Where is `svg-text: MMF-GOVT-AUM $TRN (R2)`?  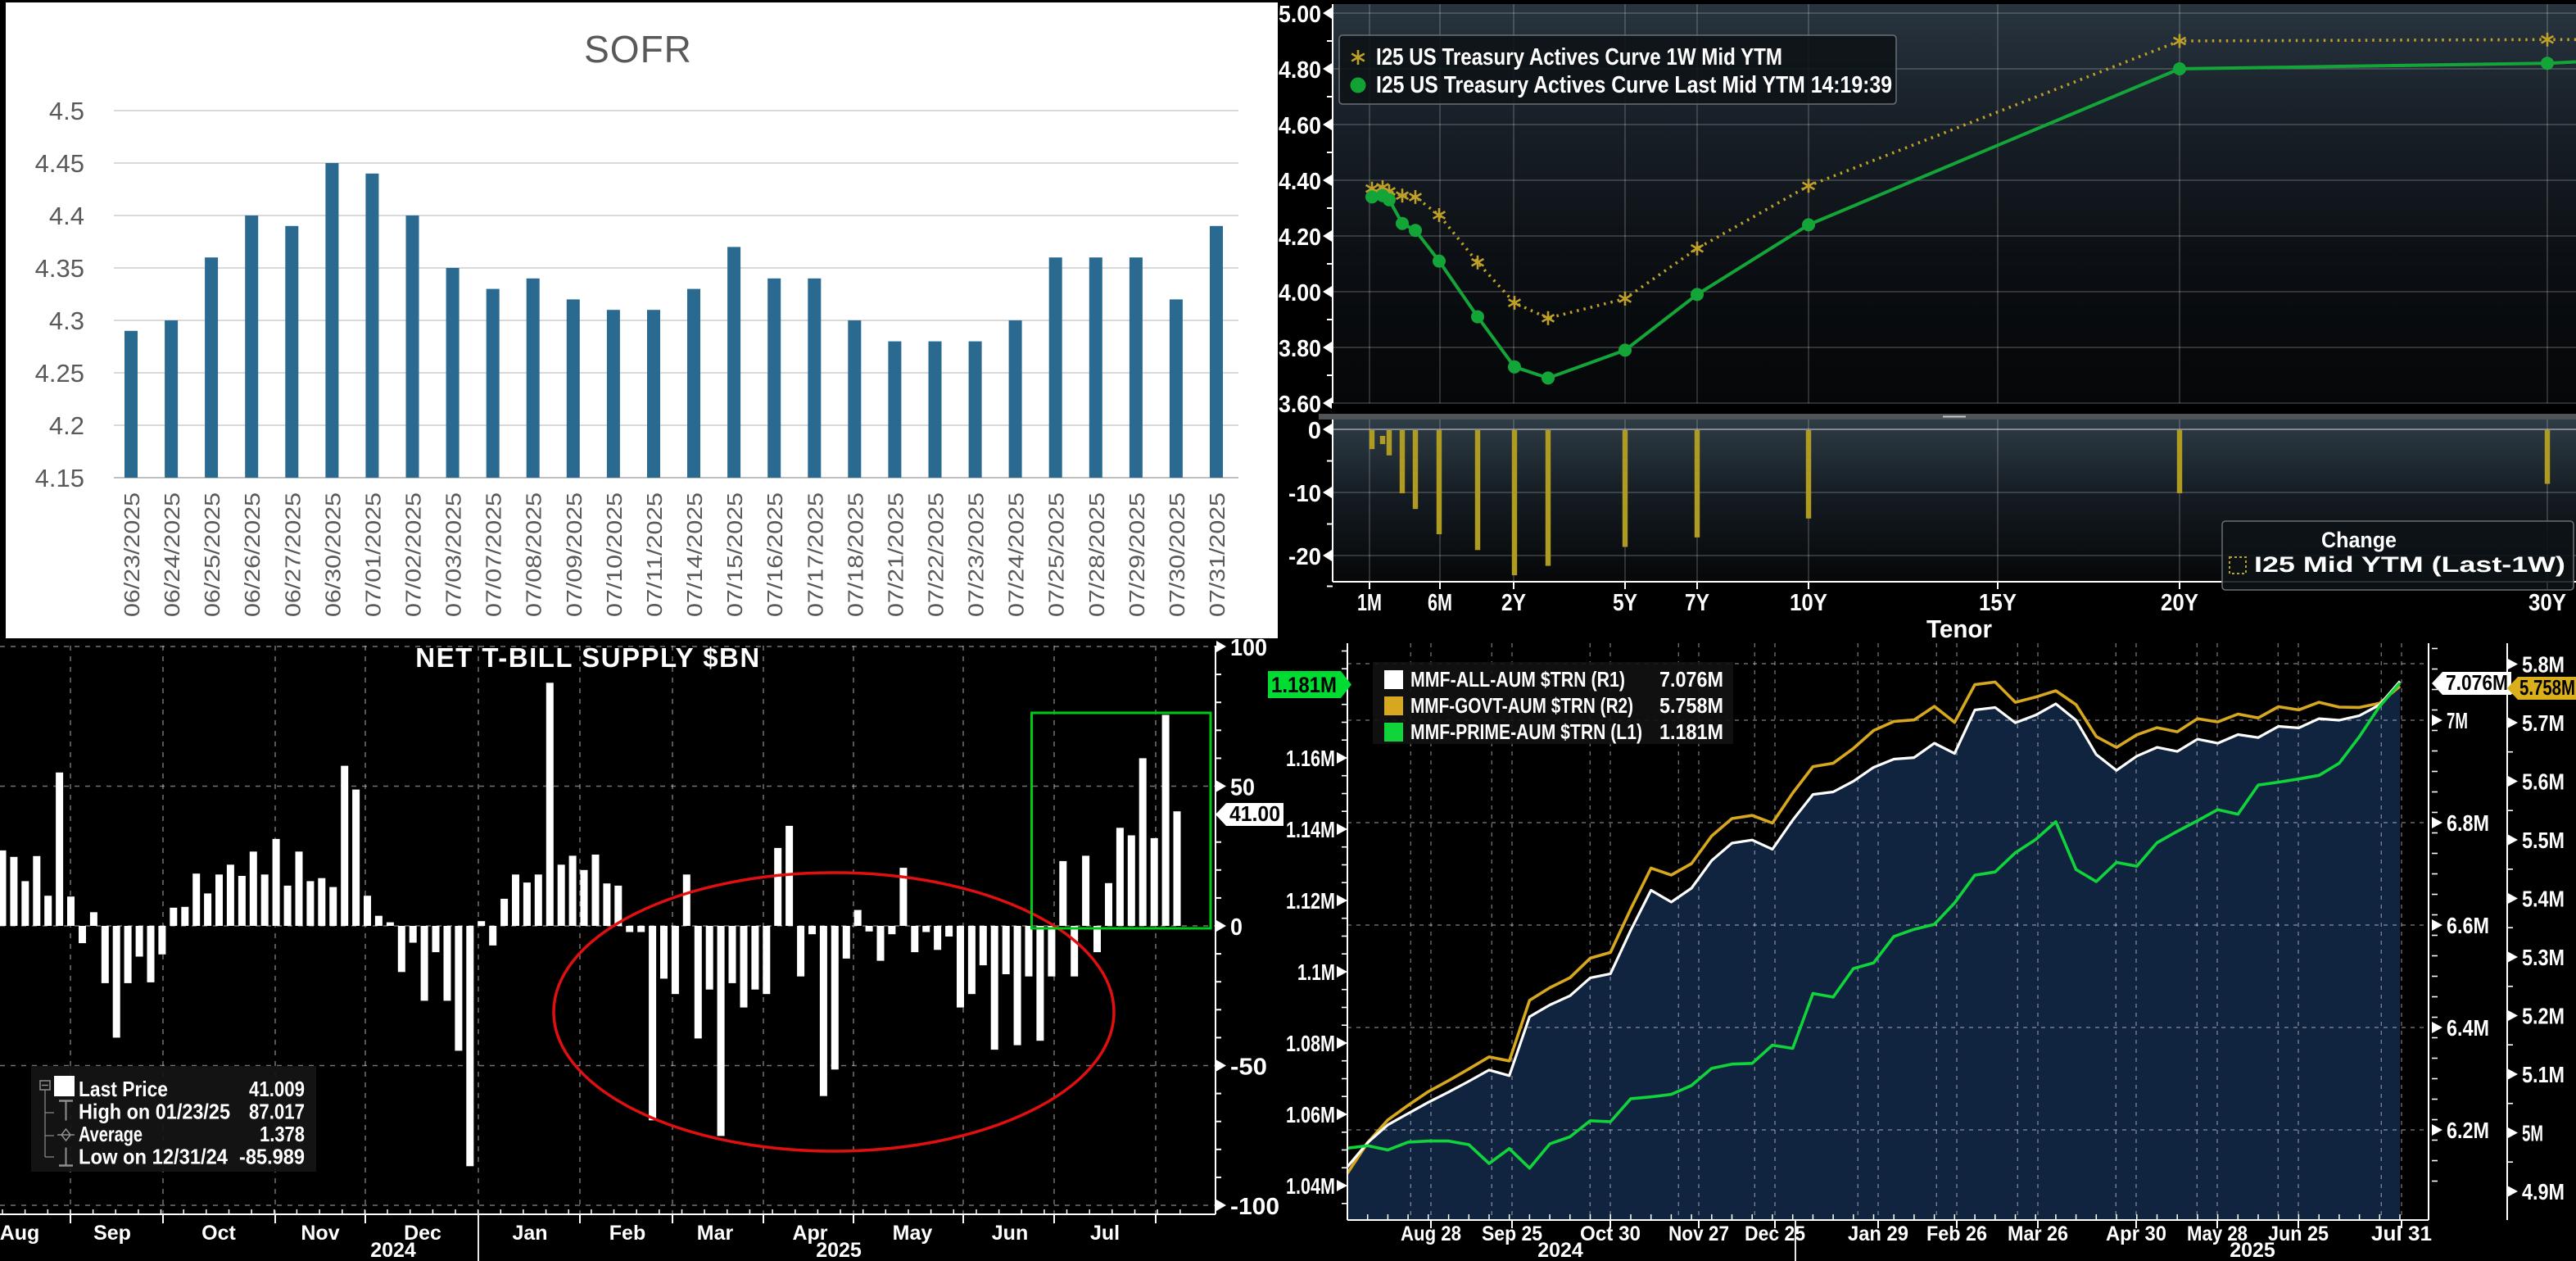
svg-text: MMF-GOVT-AUM $TRN (R2) is located at coordinates (1521, 705).